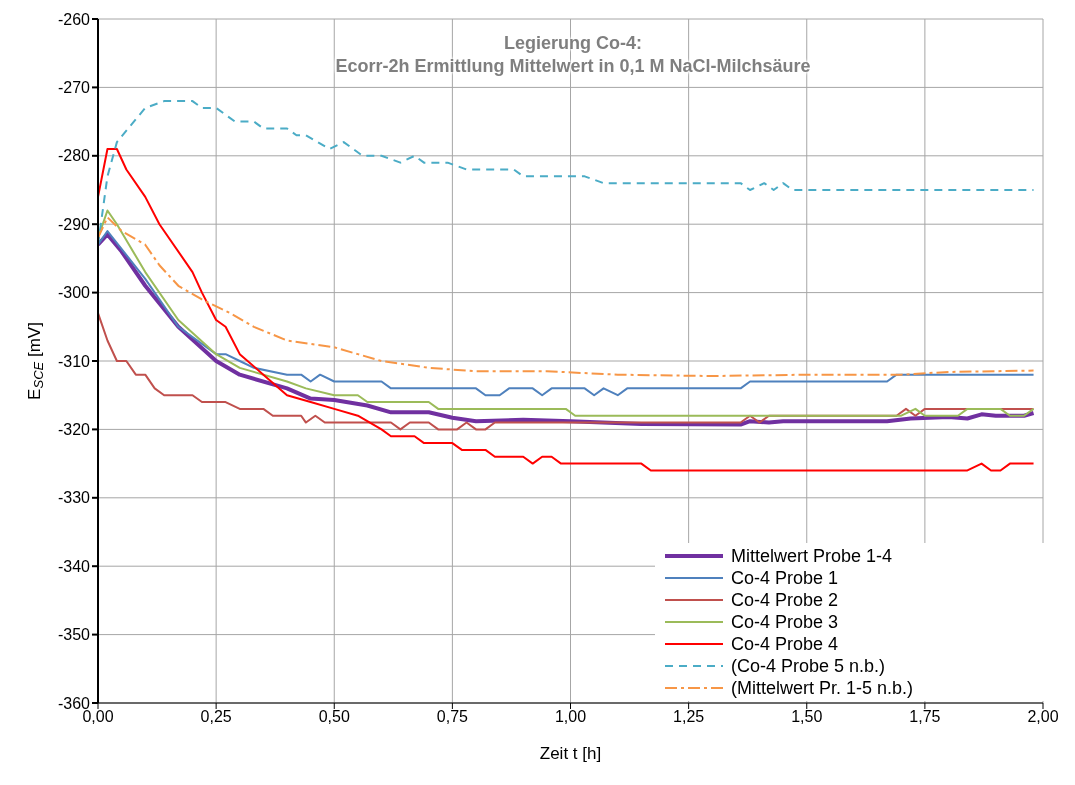  I want to click on x-tick-label: 1,00, so click(570, 717).